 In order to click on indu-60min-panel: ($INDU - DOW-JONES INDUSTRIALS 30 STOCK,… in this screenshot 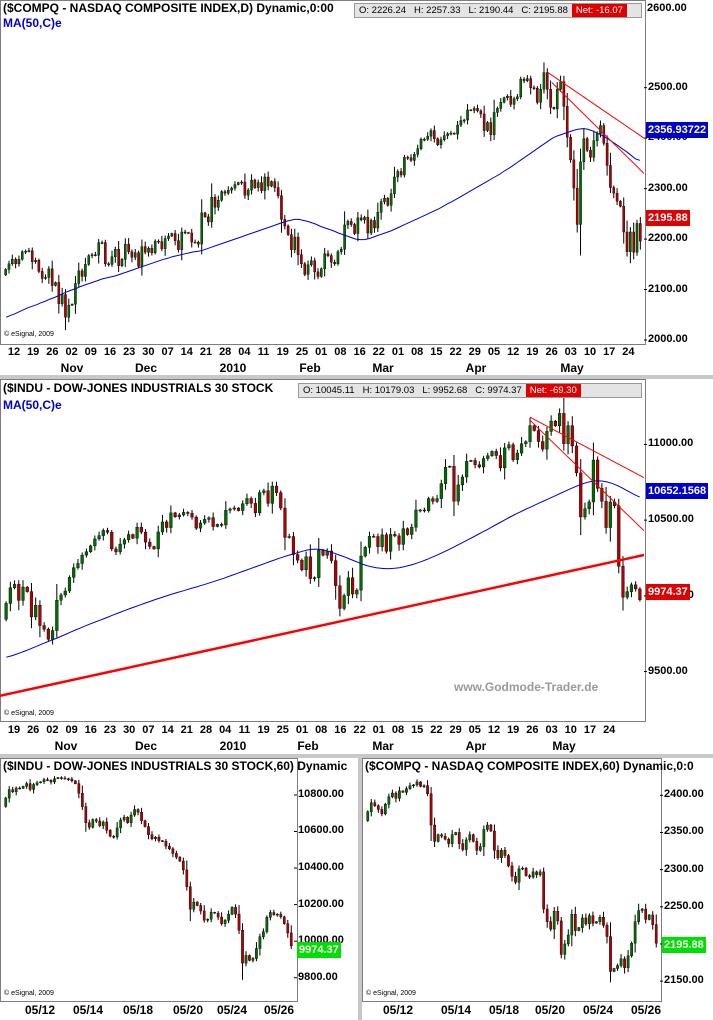, I will do `click(179, 889)`.